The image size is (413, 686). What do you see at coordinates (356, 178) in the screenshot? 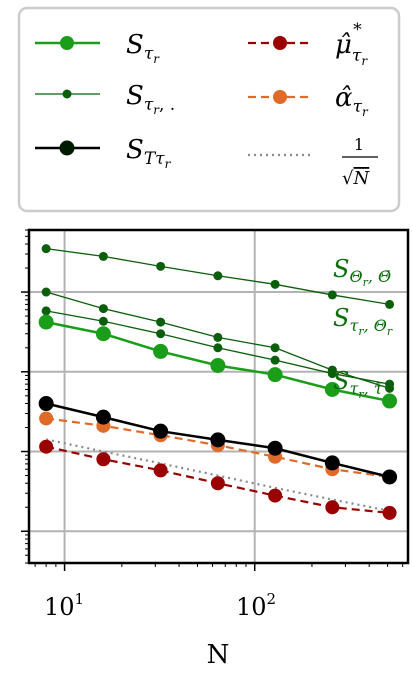
I see `legend-label-inv-sqrt-n-denominator: √N` at bounding box center [356, 178].